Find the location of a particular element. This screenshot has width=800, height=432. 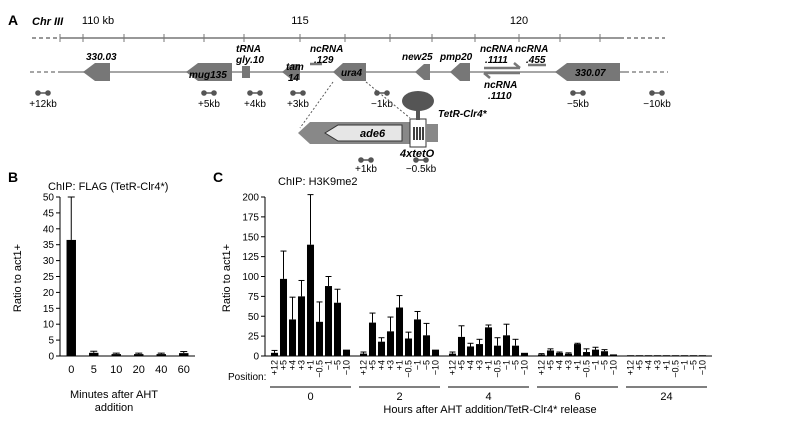

primer-label-plus1: +1kb is located at coordinates (366, 169).